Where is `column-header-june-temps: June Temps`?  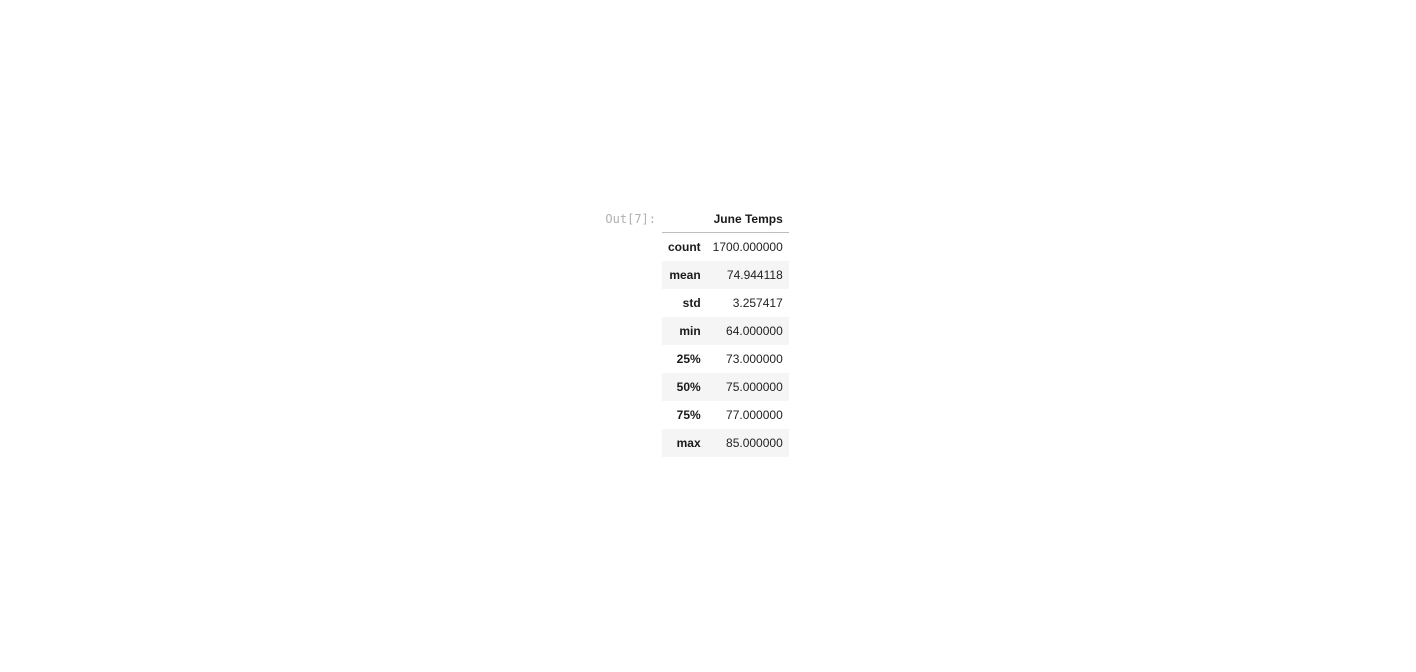
column-header-june-temps: June Temps is located at coordinates (747, 219).